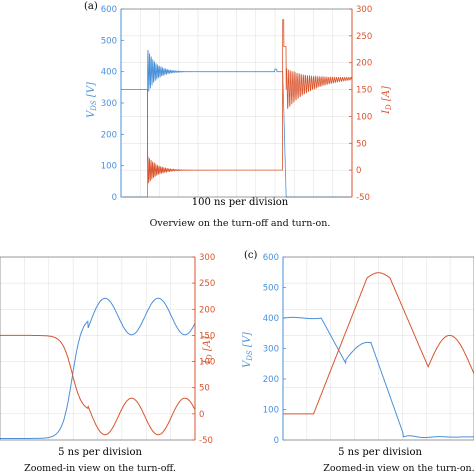 The height and width of the screenshot is (474, 474). I want to click on panel-c-left-tick-label: 400, so click(271, 319).